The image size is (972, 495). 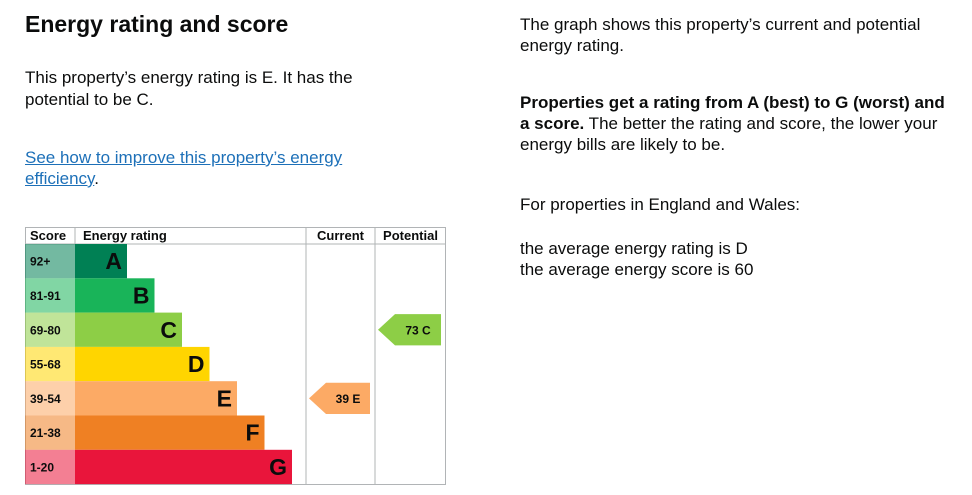 I want to click on score-cell-g, so click(x=50, y=467).